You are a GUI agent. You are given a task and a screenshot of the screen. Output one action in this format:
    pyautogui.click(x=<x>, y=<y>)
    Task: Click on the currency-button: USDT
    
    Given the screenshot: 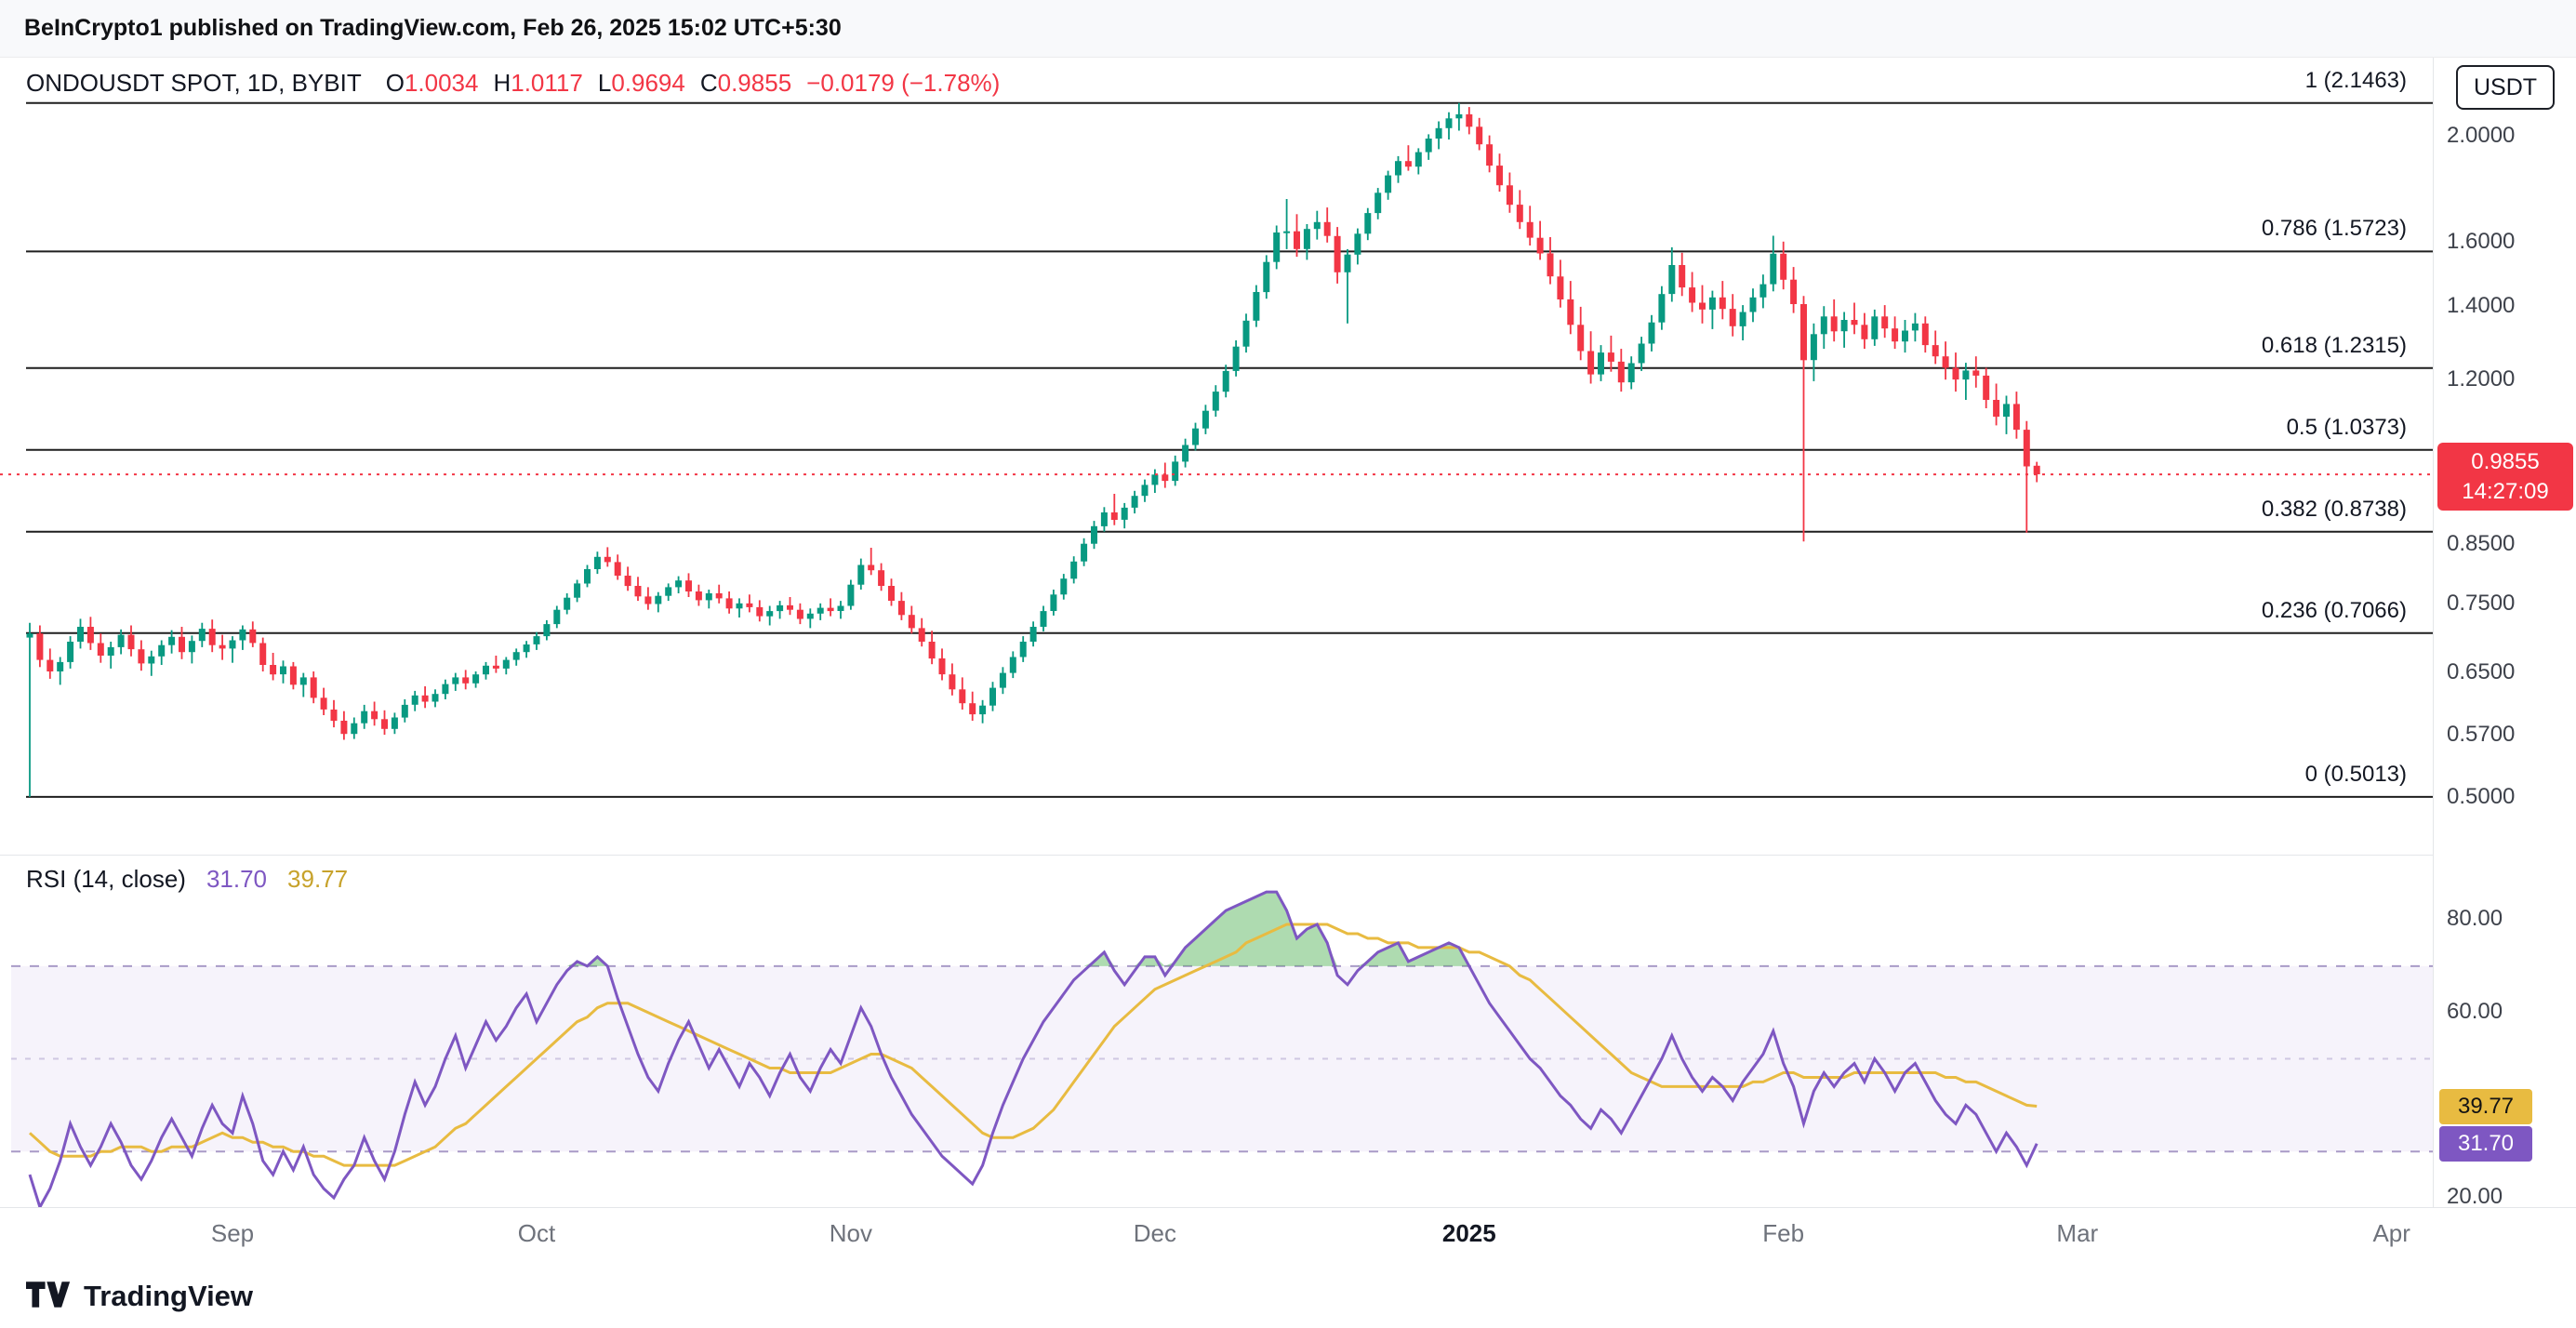 What is the action you would take?
    pyautogui.click(x=2505, y=87)
    